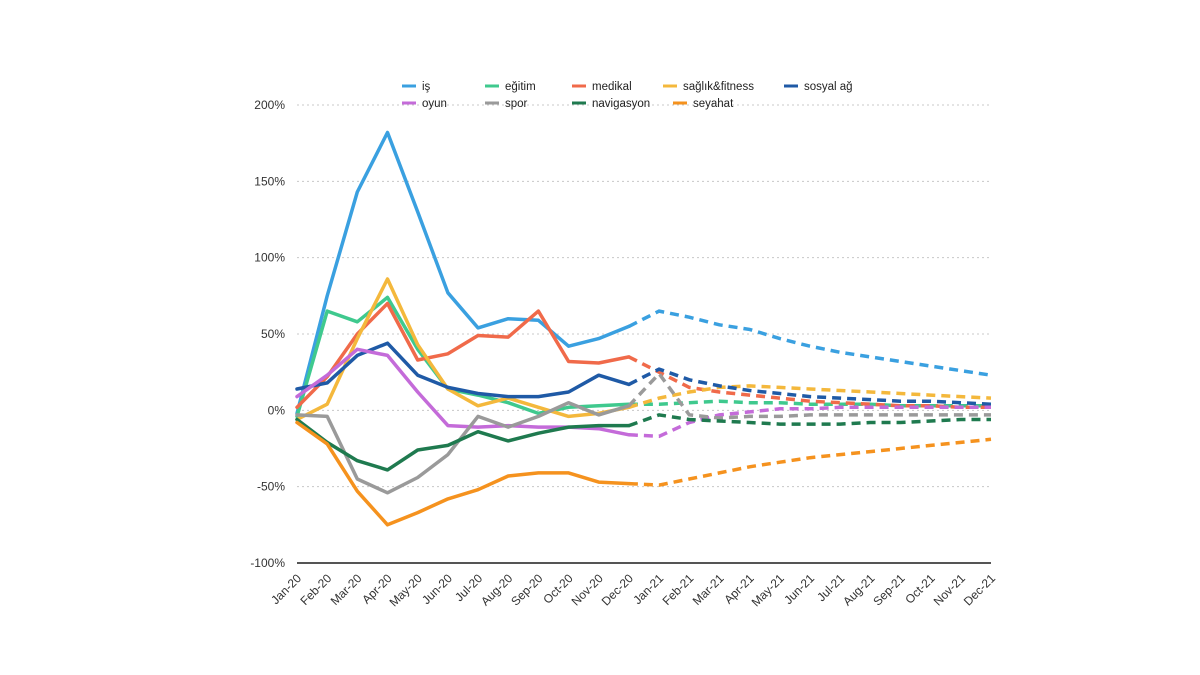 This screenshot has width=1200, height=675. I want to click on legend-label: sağlık&fitness, so click(718, 87).